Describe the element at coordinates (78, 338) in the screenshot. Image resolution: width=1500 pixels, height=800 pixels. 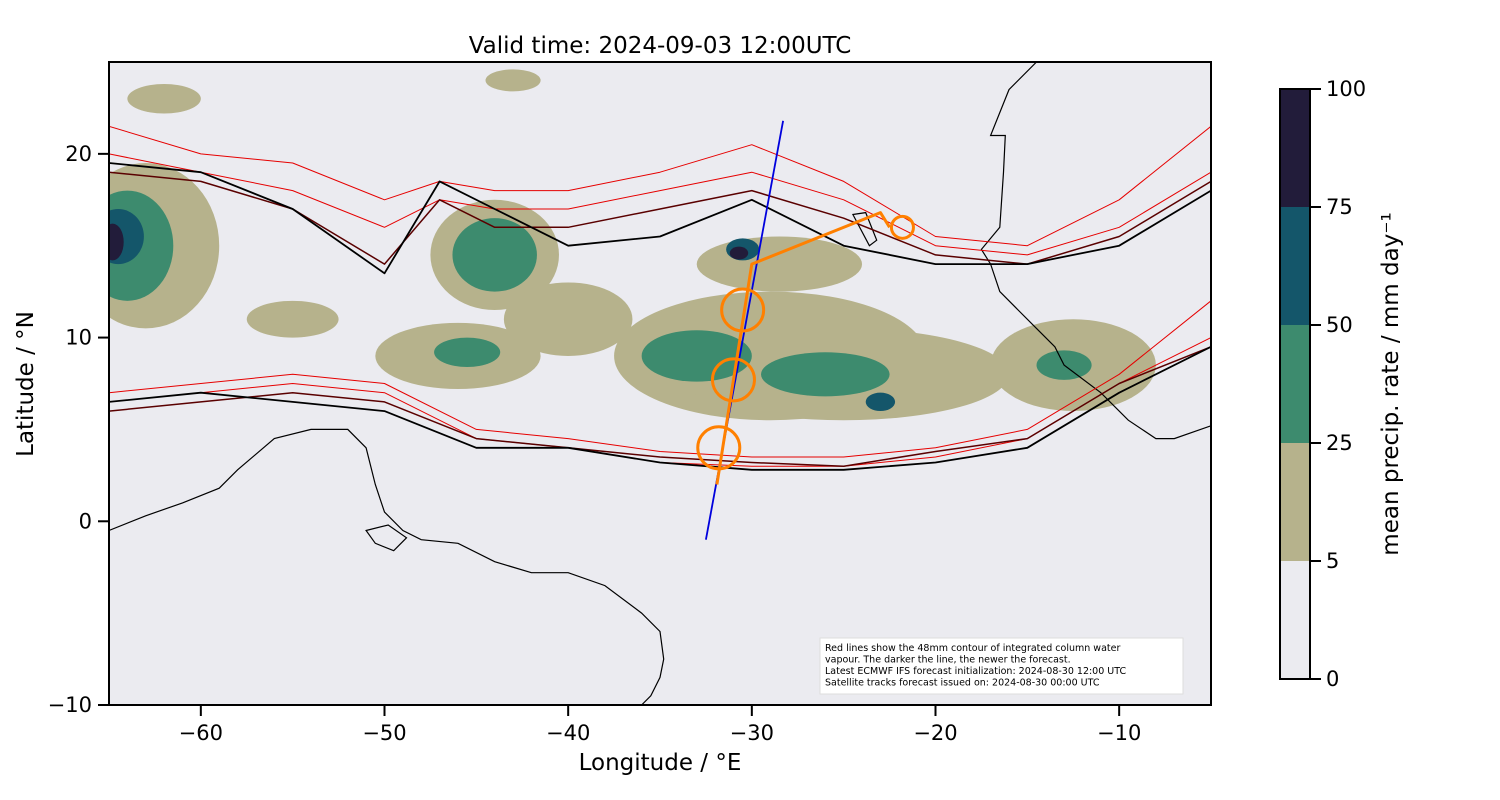
I see `y-tick-label-2: 10` at that location.